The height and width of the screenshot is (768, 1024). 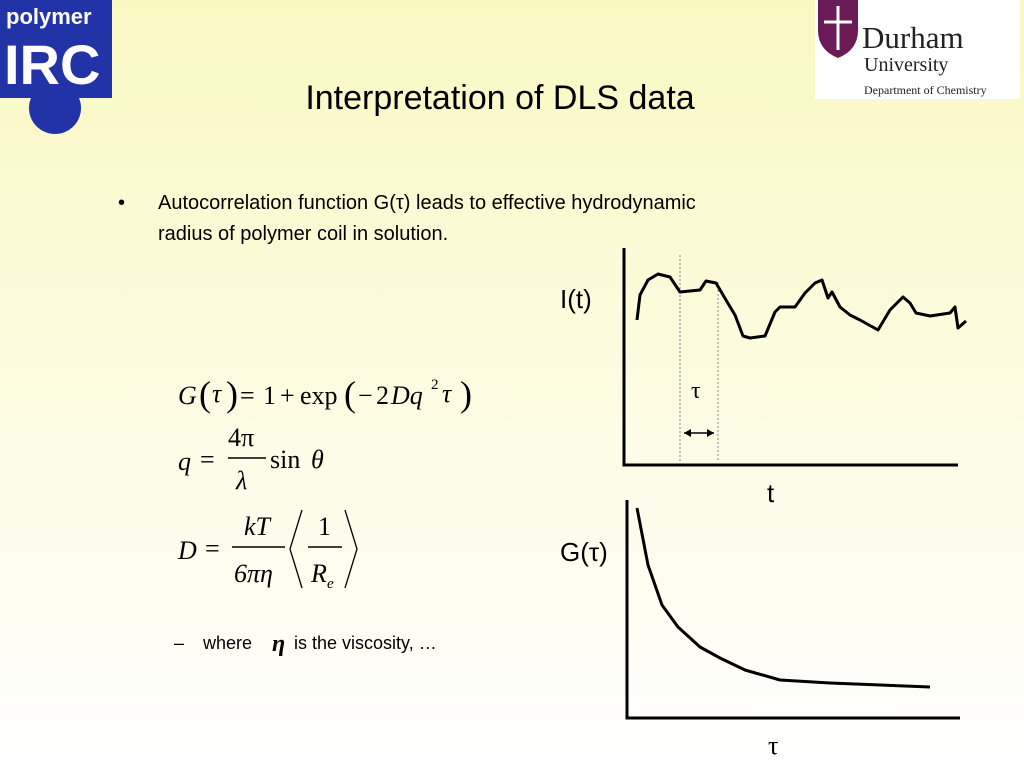 What do you see at coordinates (318, 573) in the screenshot?
I see `eq-symbol: R` at bounding box center [318, 573].